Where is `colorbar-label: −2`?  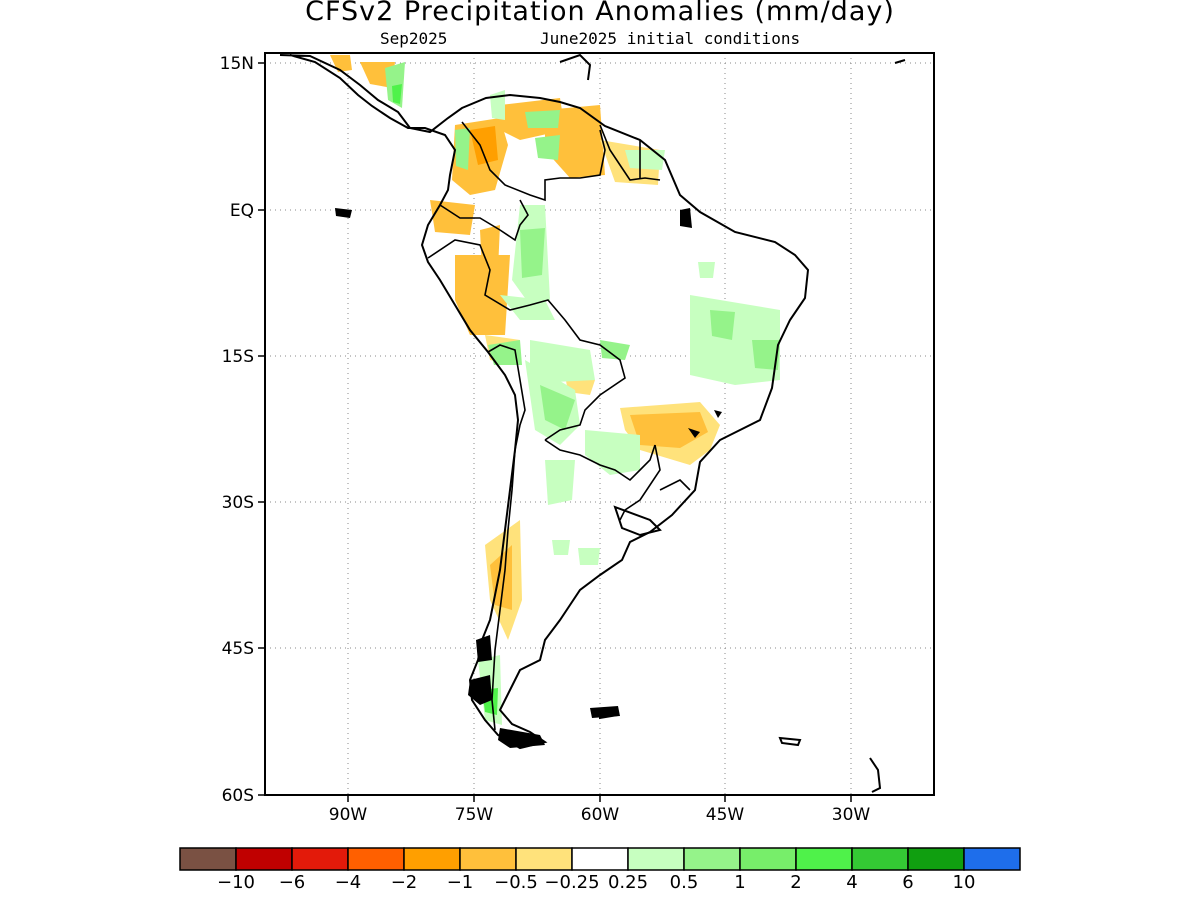 colorbar-label: −2 is located at coordinates (404, 882).